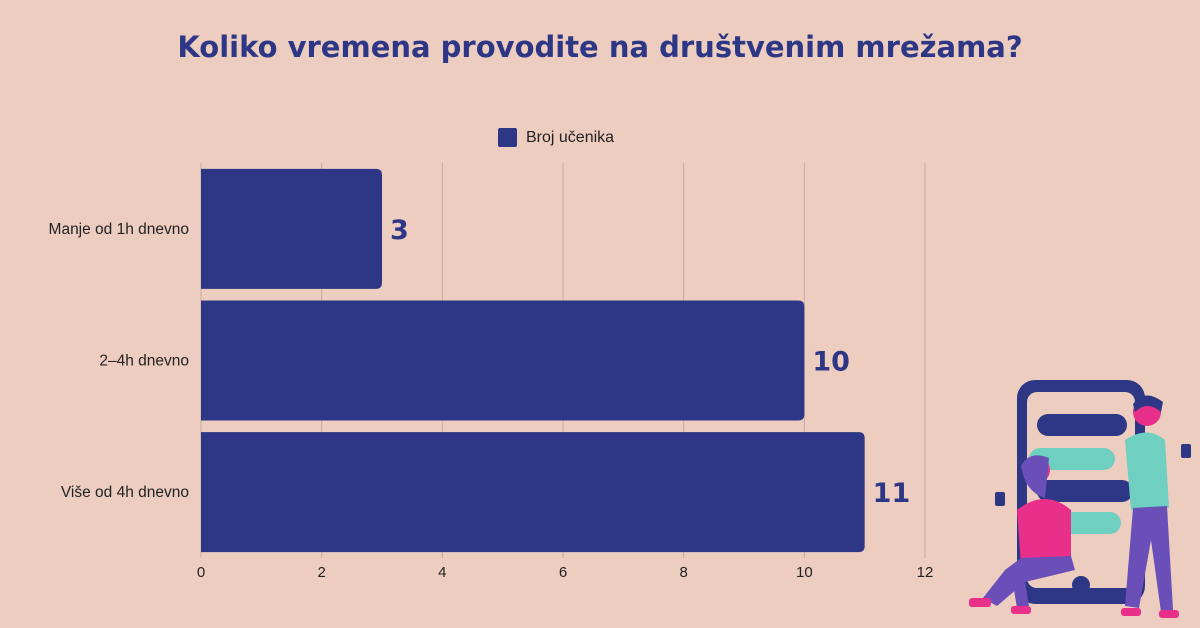 The width and height of the screenshot is (1200, 628). Describe the element at coordinates (125, 492) in the screenshot. I see `category-label: Više od 4h dnevno` at that location.